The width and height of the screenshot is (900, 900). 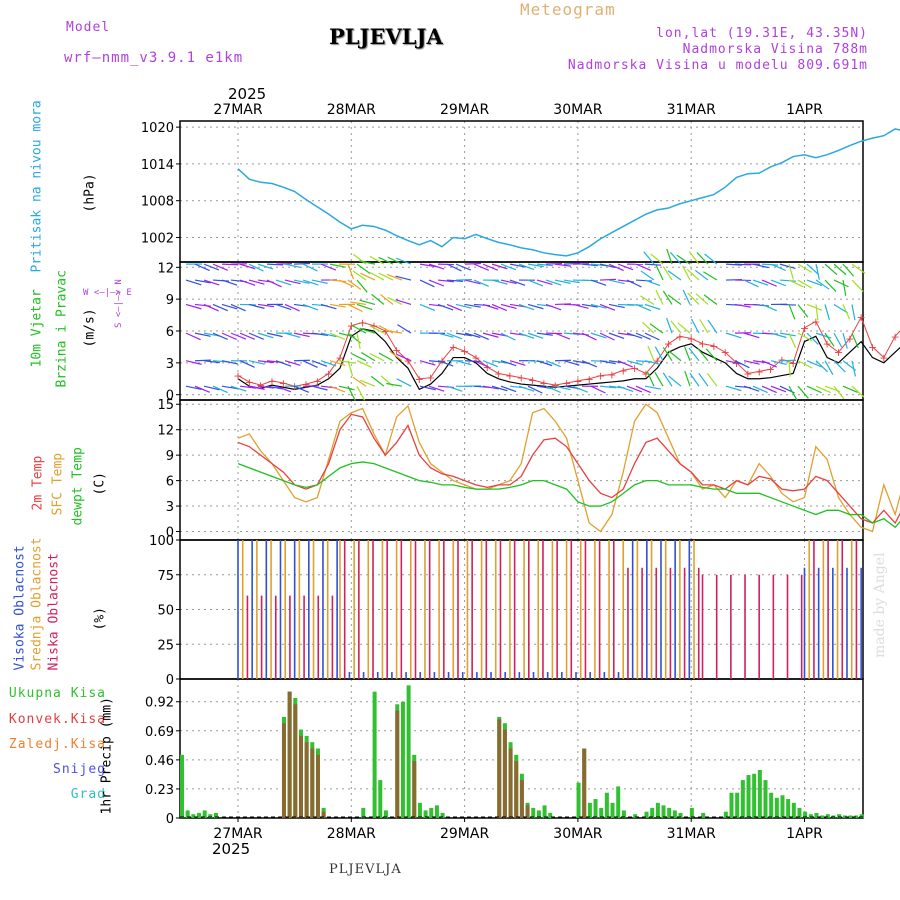 What do you see at coordinates (161, 541) in the screenshot?
I see `y-tick-label: 100` at bounding box center [161, 541].